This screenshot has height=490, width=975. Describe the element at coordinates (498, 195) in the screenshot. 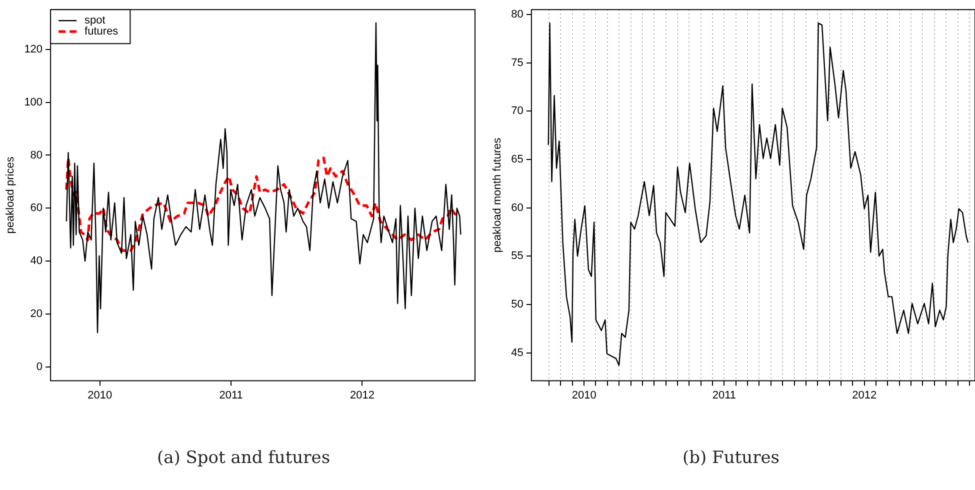

I see `y-axis-title: peakload month futures` at that location.